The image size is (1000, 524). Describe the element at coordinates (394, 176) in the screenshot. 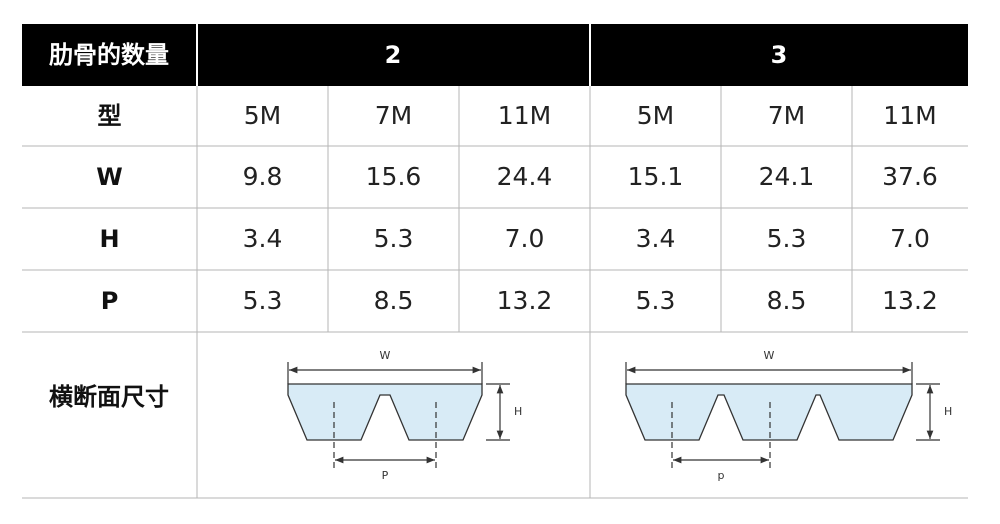

I see `cell-value: 15.6` at that location.